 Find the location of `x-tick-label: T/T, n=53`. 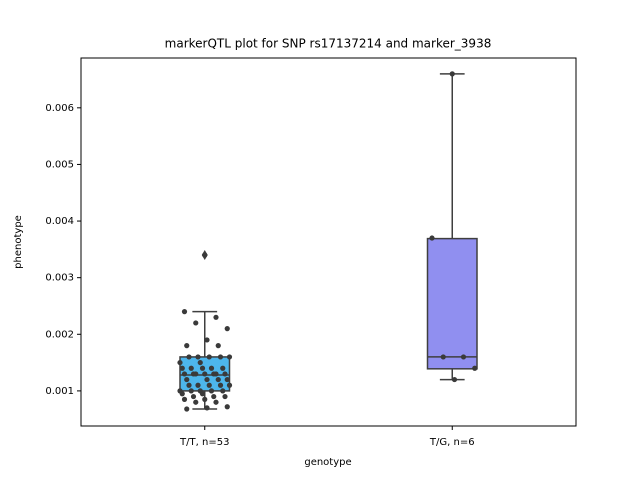

x-tick-label: T/T, n=53 is located at coordinates (204, 442).